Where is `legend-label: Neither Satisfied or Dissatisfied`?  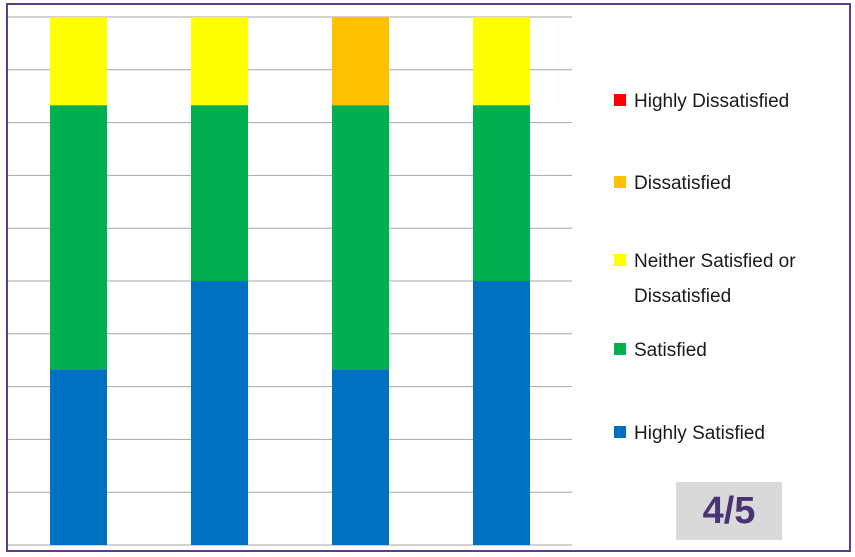
legend-label: Neither Satisfied or Dissatisfied is located at coordinates (715, 279).